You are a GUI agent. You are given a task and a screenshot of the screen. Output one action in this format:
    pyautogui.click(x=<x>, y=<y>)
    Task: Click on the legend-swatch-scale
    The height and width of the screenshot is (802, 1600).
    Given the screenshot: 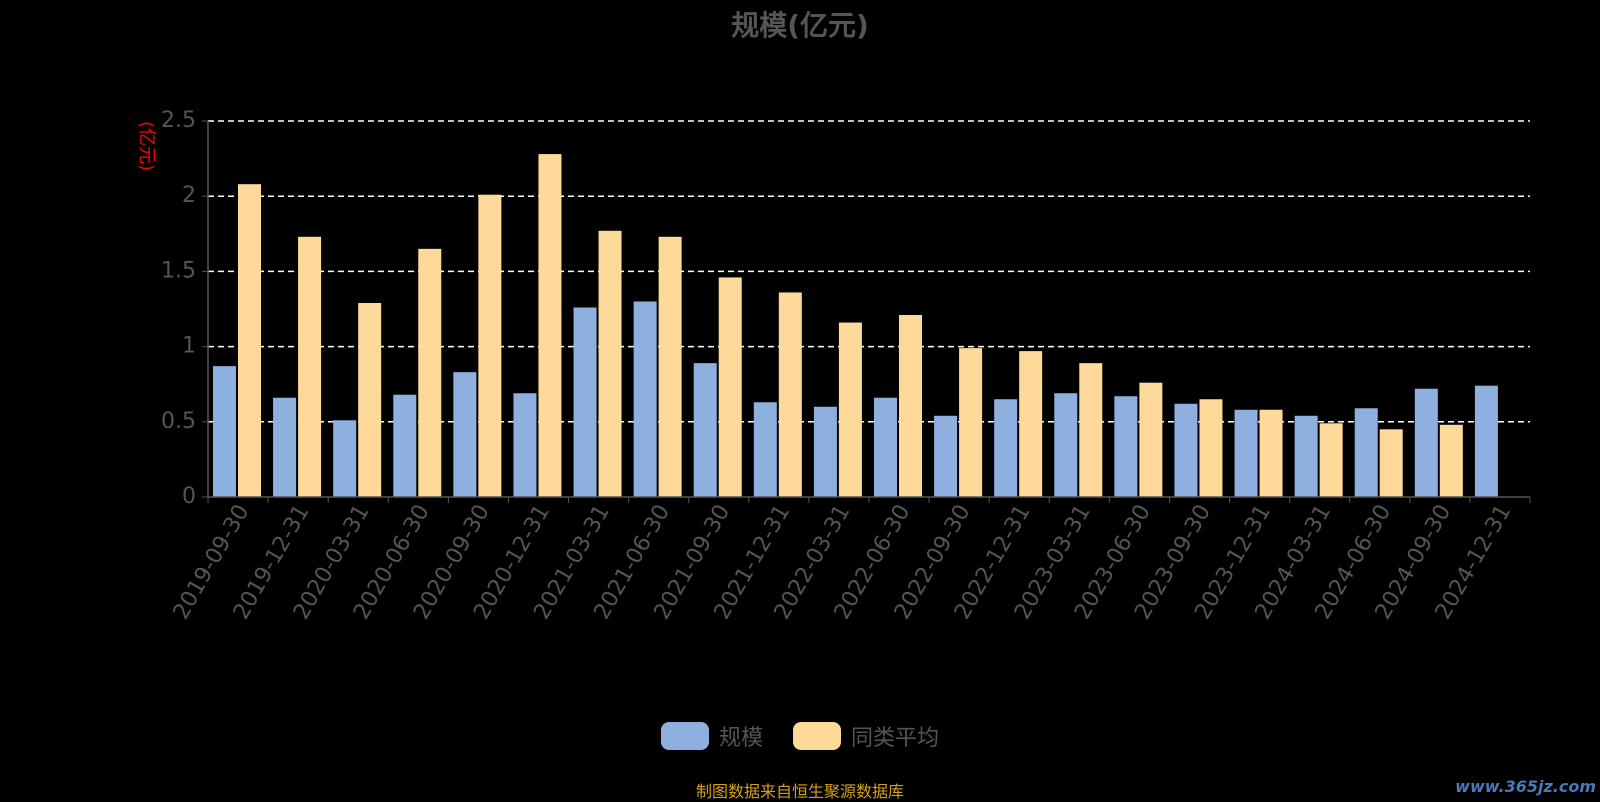 What is the action you would take?
    pyautogui.click(x=684, y=736)
    